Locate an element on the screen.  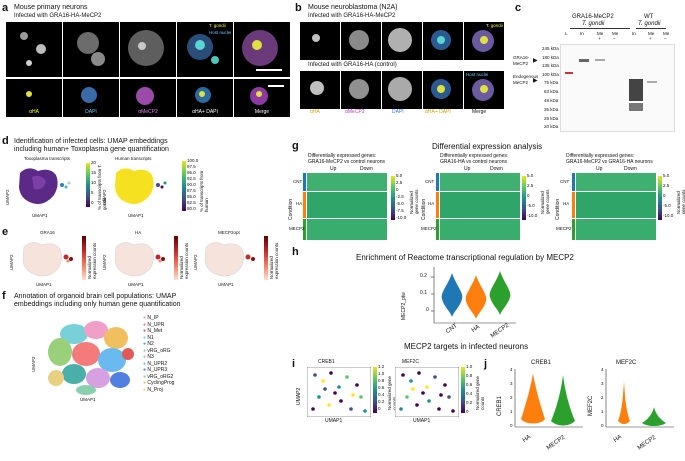
g-ylabel-2: Condition is located at coordinates (424, 209).